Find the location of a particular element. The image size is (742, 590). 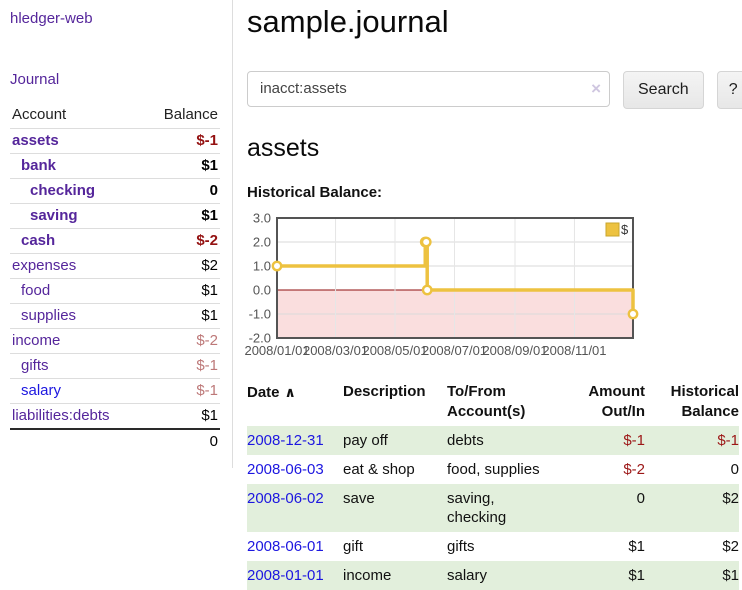

account-link-food: food is located at coordinates (36, 290).